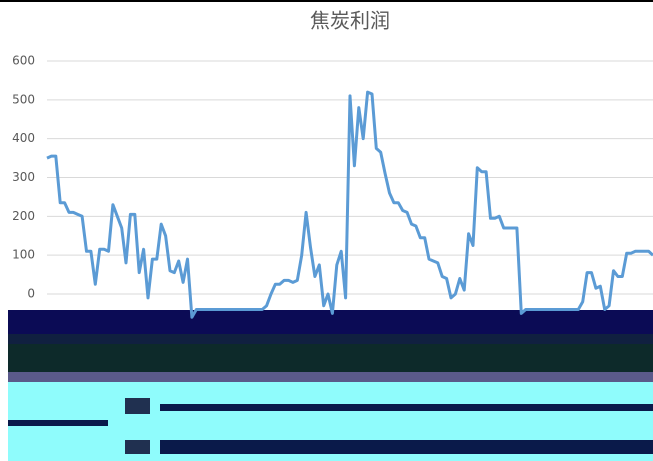  What do you see at coordinates (23, 255) in the screenshot?
I see `y-tick-label: 100` at bounding box center [23, 255].